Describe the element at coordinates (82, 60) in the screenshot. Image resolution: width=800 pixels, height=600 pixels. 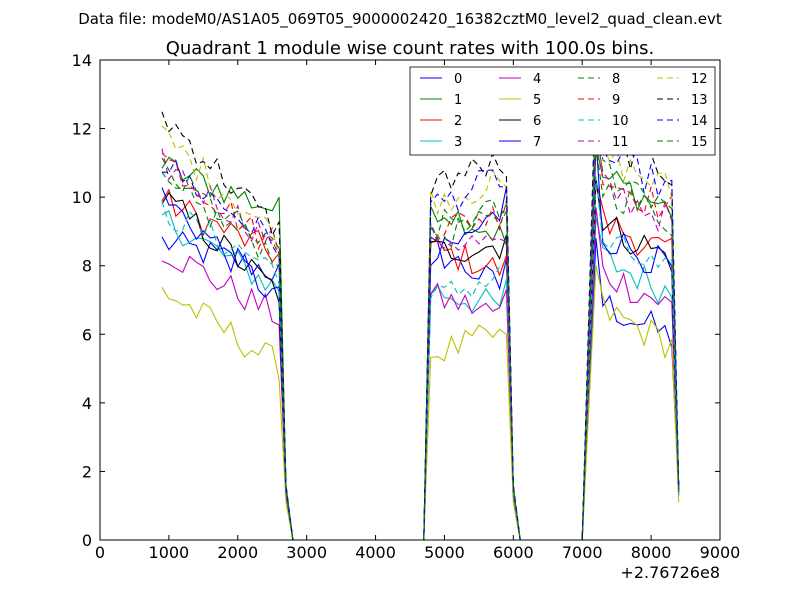
I see `y-tick-label: 14` at that location.